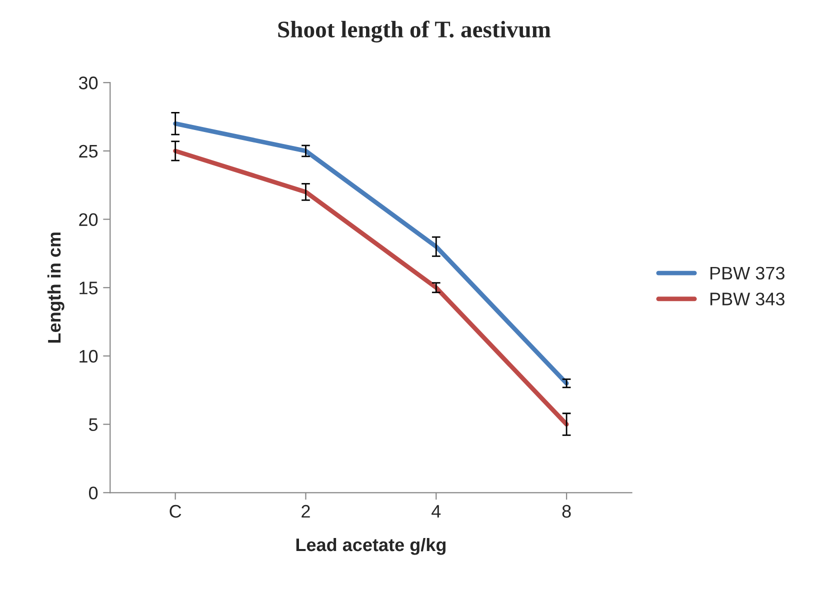 The width and height of the screenshot is (828, 590). I want to click on x-axis-title: Lead acetate g/kg, so click(371, 546).